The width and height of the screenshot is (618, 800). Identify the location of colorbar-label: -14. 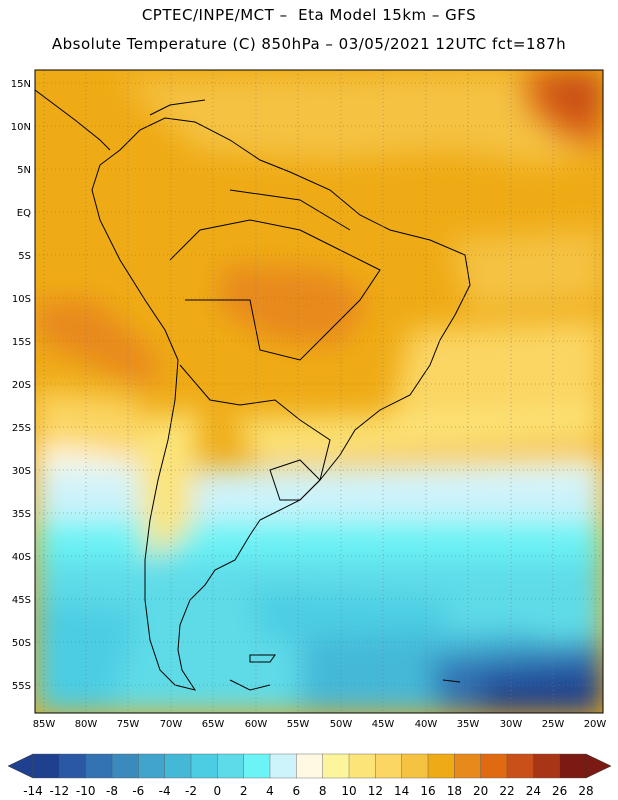
(33, 791).